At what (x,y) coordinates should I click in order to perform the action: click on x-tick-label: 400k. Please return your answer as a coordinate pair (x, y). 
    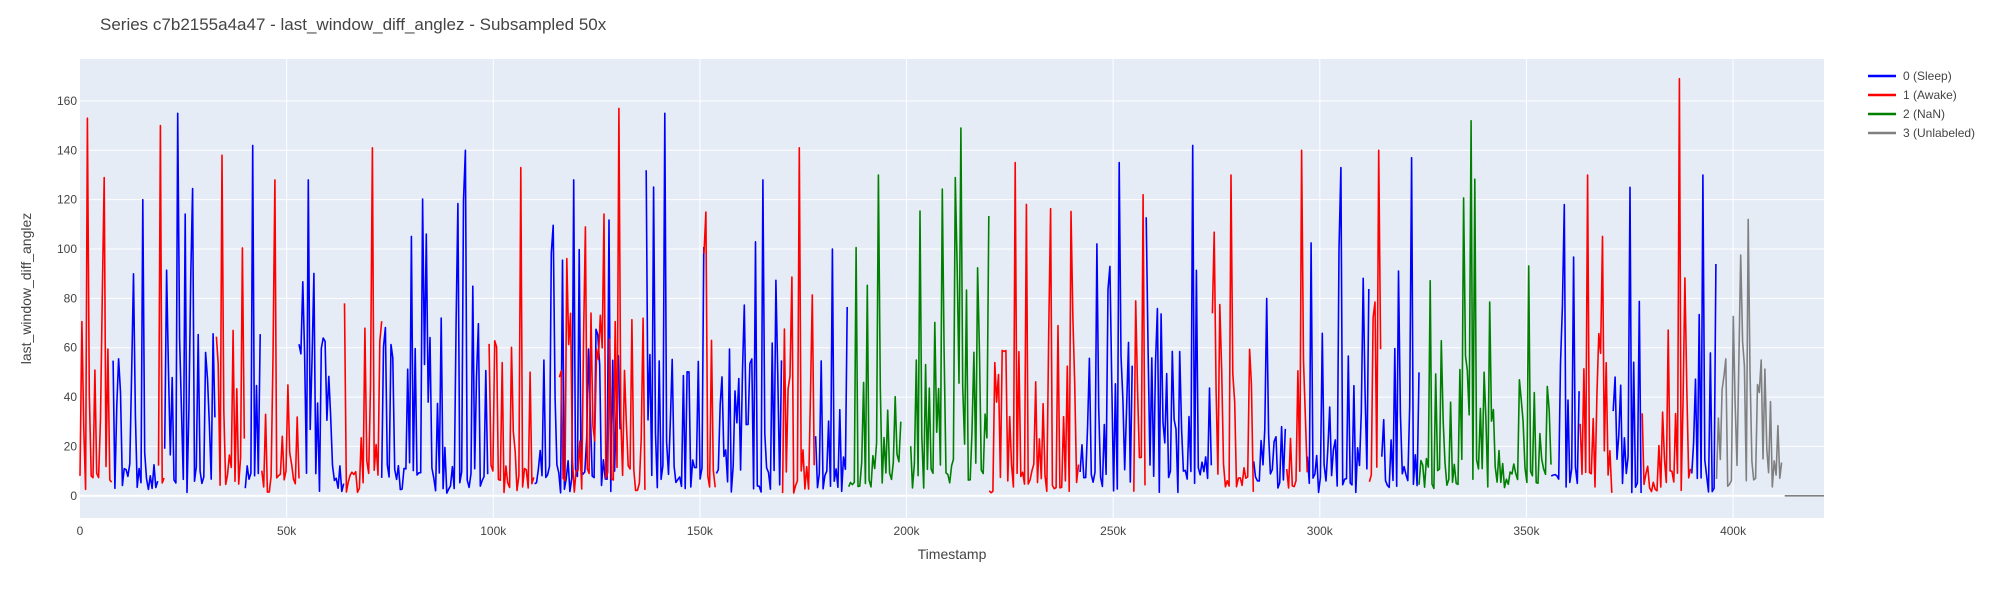
    Looking at the image, I should click on (1733, 531).